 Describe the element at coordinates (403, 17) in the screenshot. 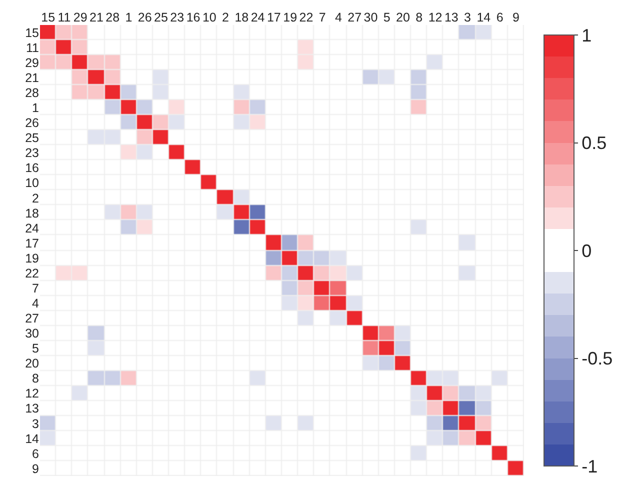

I see `x-tick-label: 20` at that location.